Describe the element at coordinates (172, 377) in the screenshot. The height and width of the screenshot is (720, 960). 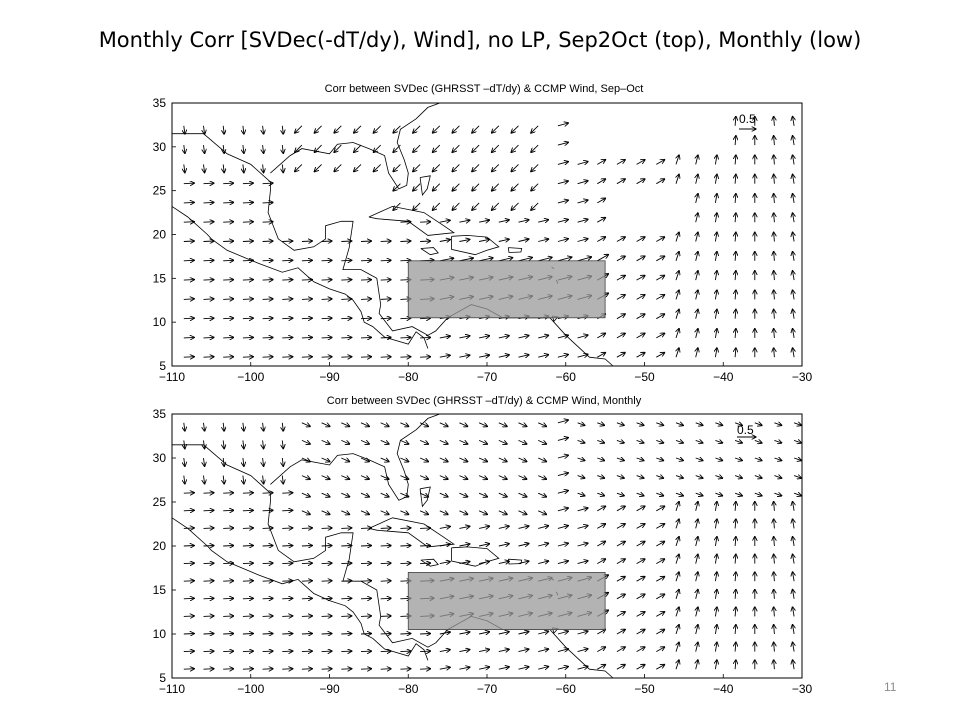
I see `x-tick-label: −110` at that location.